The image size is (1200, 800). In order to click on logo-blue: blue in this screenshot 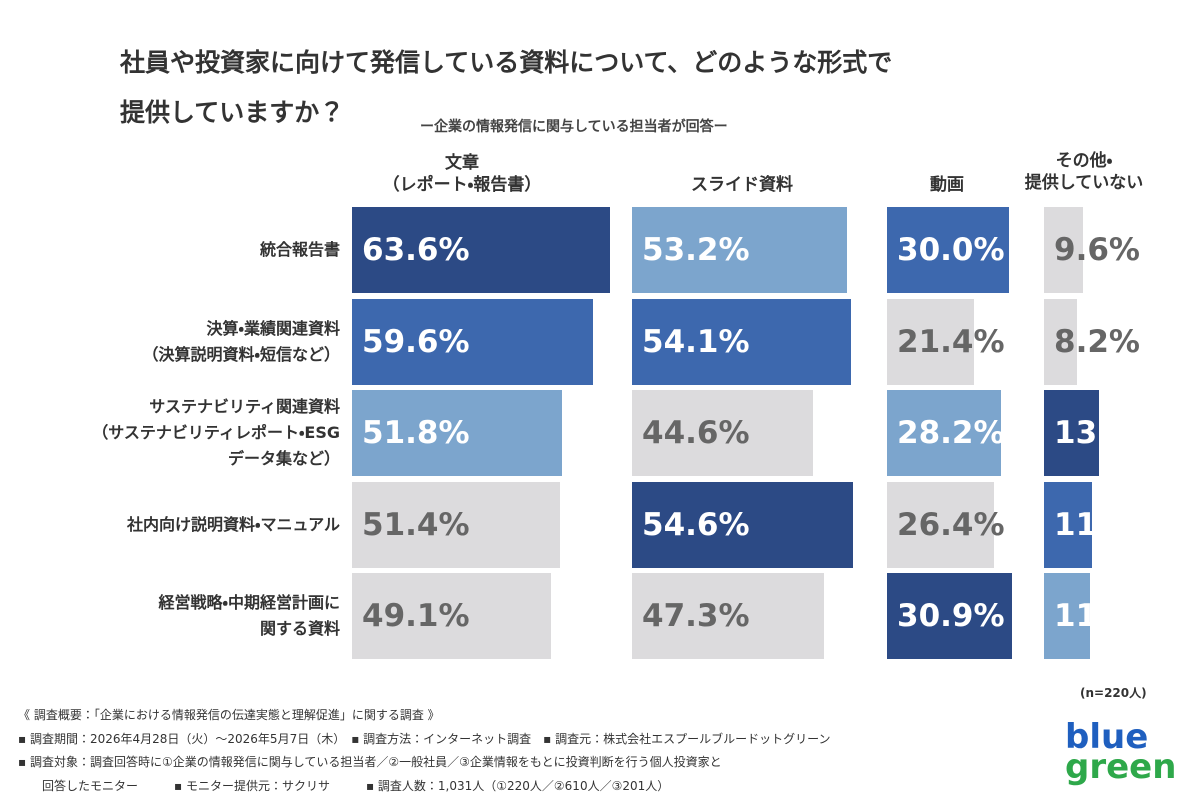, I will do `click(1107, 737)`.